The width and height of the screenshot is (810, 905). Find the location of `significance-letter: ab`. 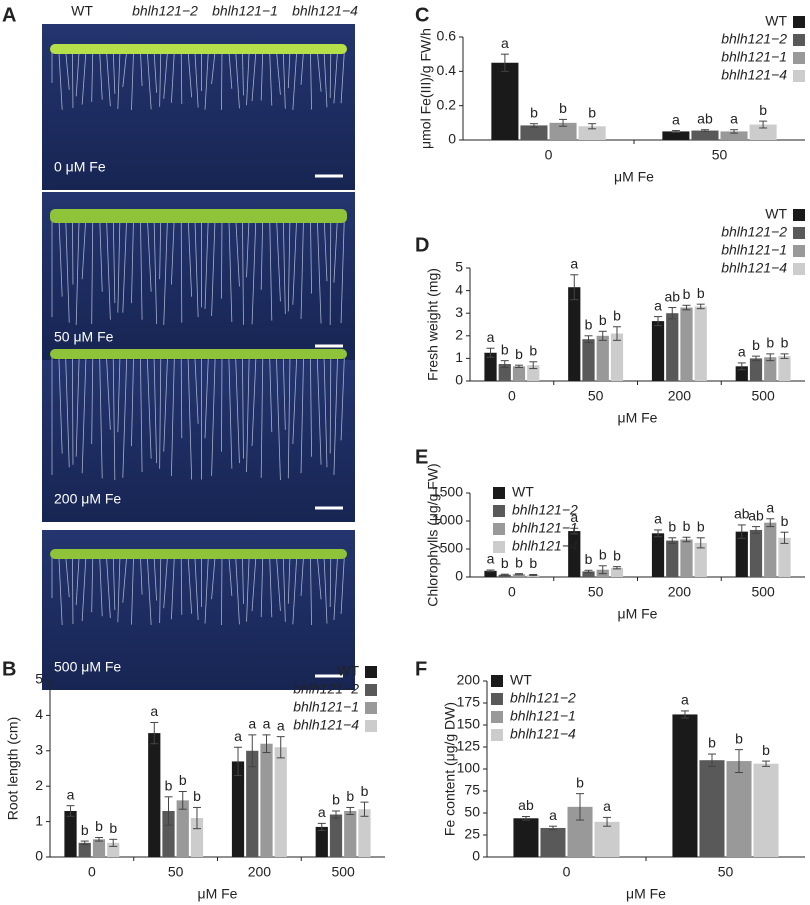

significance-letter: ab is located at coordinates (705, 118).